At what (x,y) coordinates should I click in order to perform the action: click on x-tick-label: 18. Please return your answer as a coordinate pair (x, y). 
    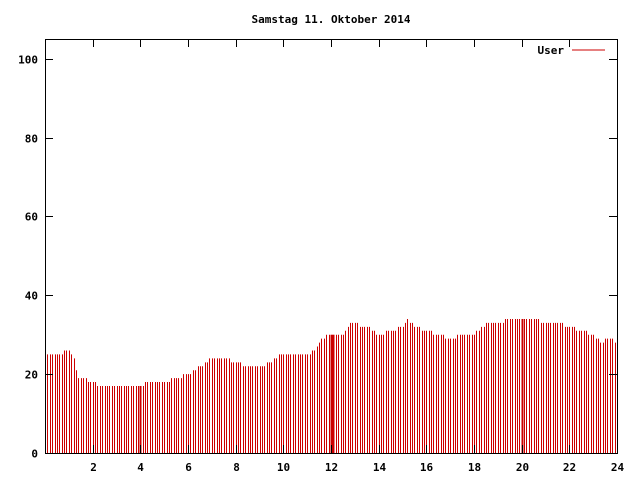
    Looking at the image, I should click on (474, 467).